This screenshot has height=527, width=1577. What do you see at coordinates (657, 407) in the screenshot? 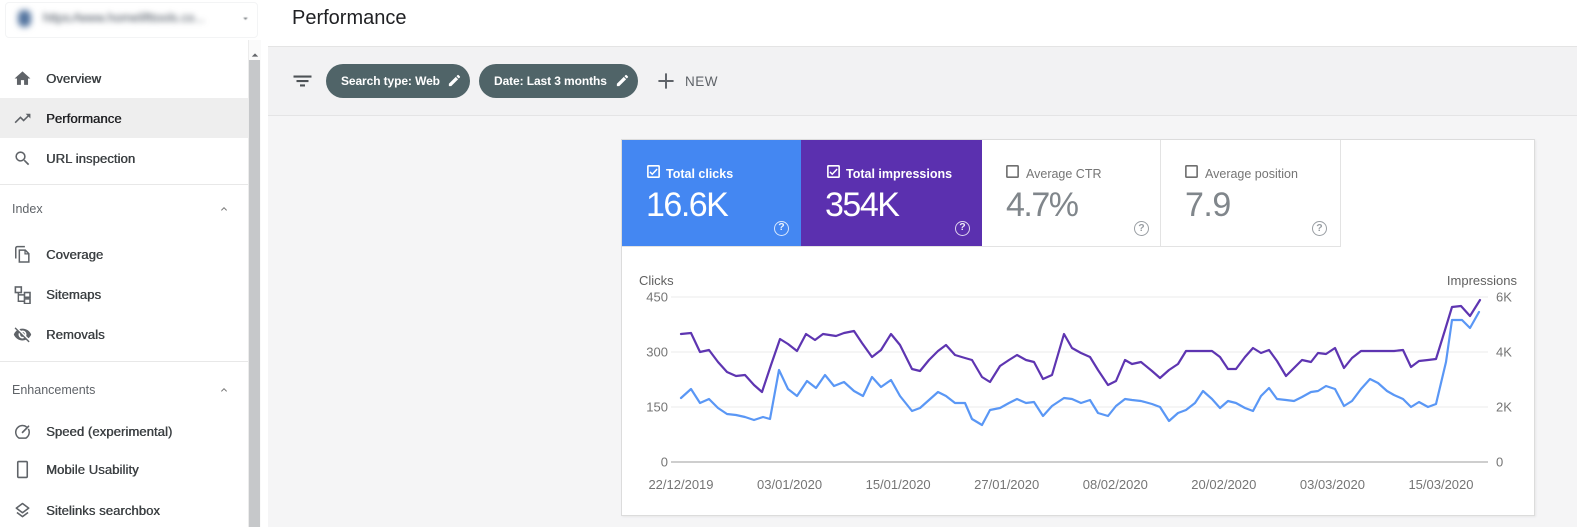
I see `svg-text: 150` at bounding box center [657, 407].